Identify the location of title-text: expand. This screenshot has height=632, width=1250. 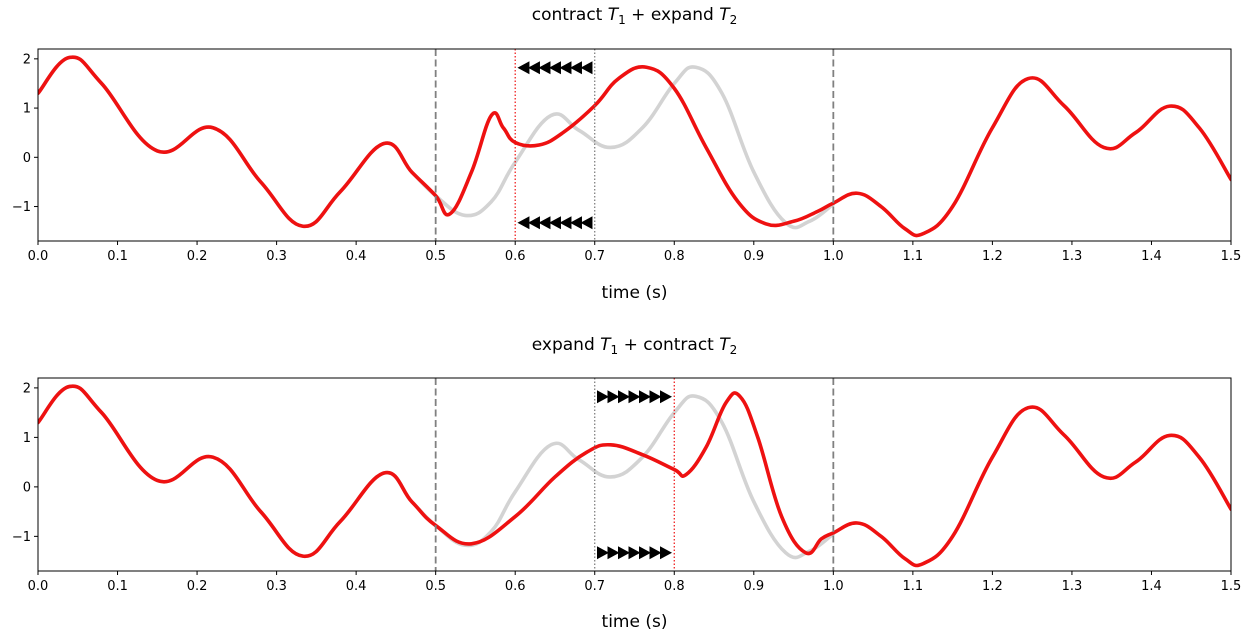
(566, 345).